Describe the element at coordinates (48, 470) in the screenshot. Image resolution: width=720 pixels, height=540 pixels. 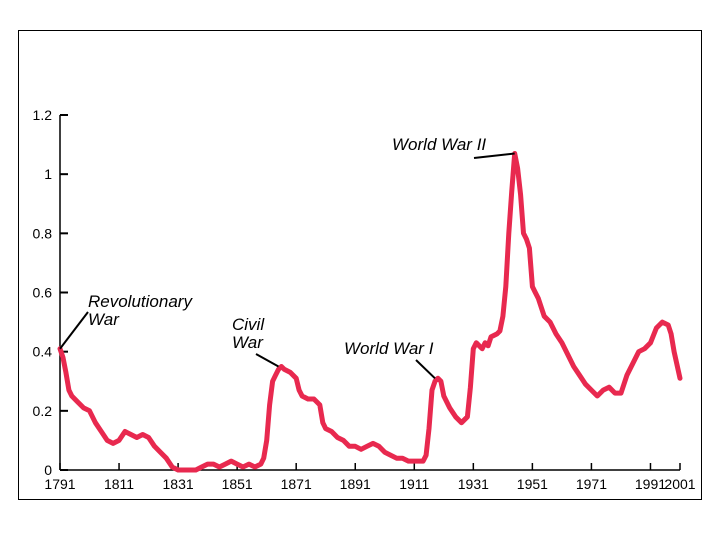
I see `y-tick-label: 0` at that location.